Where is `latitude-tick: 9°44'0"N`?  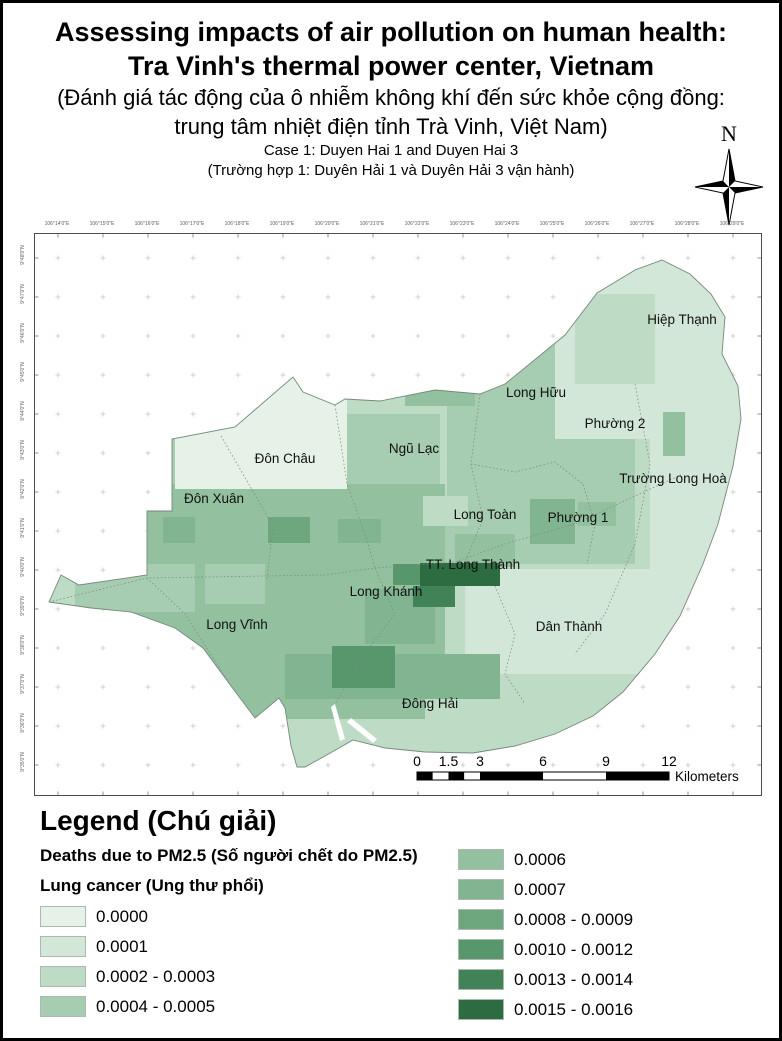
latitude-tick: 9°44'0"N is located at coordinates (23, 411).